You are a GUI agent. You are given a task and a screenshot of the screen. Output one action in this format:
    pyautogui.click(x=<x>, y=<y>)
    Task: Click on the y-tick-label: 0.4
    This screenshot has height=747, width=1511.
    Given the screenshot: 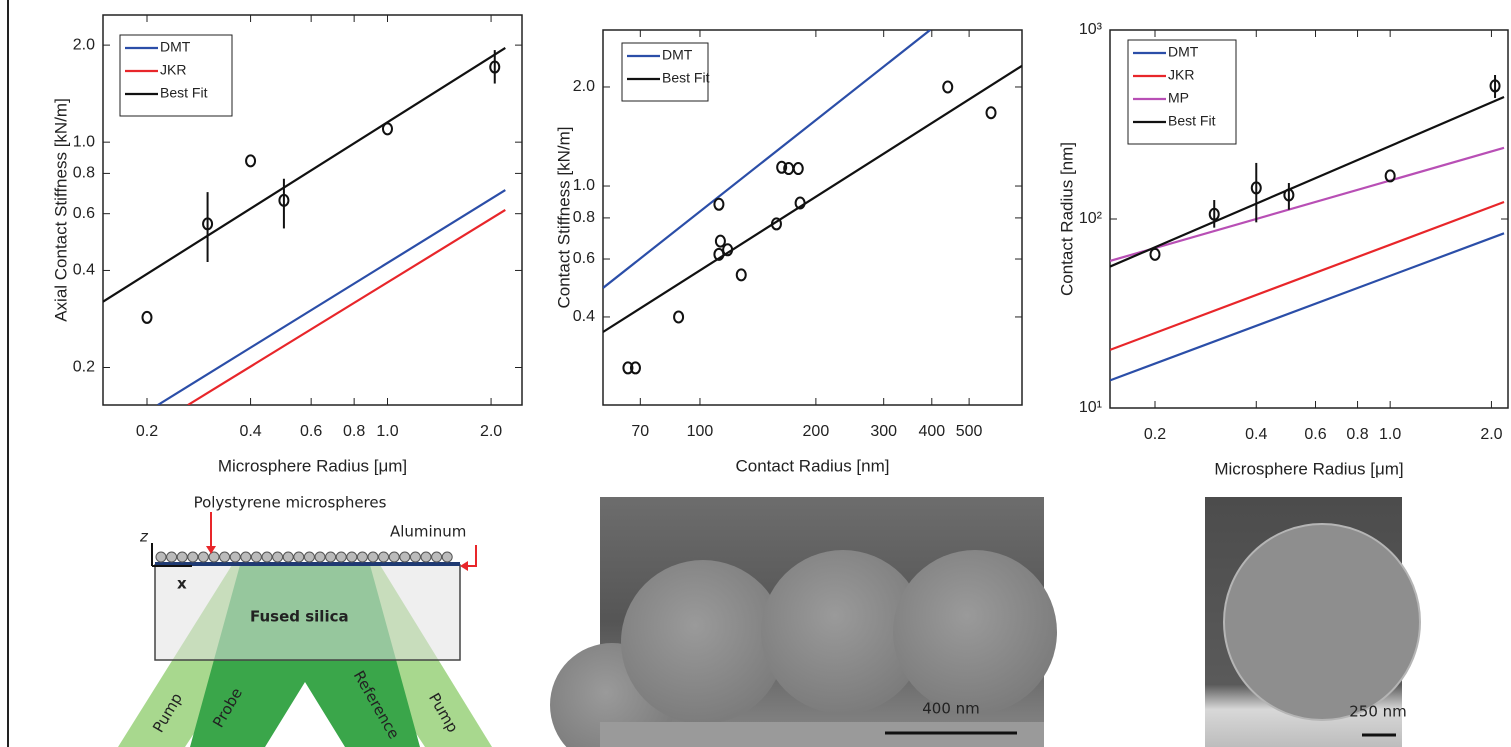 What is the action you would take?
    pyautogui.click(x=84, y=270)
    